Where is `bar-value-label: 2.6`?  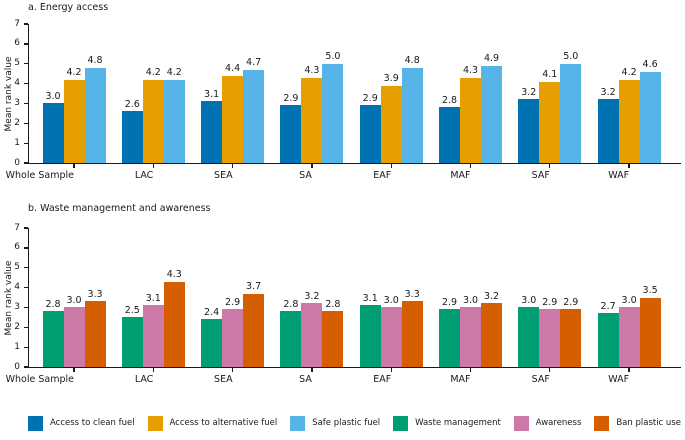 bar-value-label: 2.6 is located at coordinates (132, 104).